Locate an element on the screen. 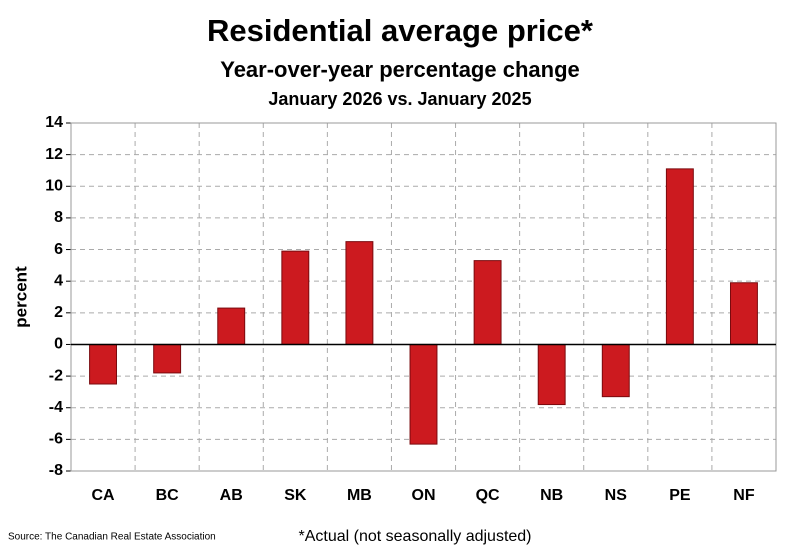  y-tick-label: 14 is located at coordinates (54, 122).